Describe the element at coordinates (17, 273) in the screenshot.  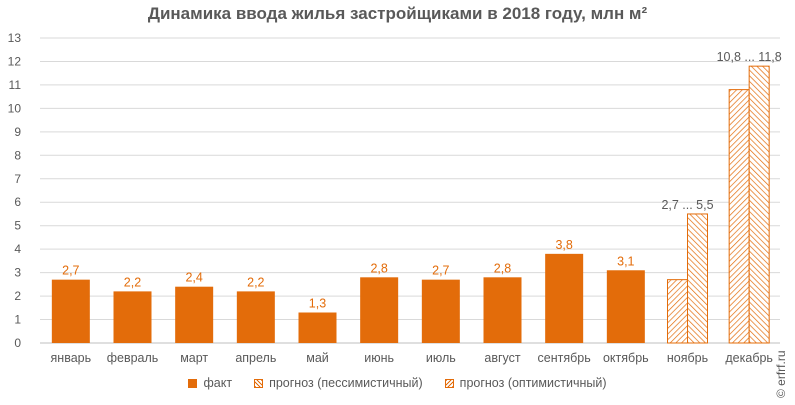
I see `y-tick-label: 3` at that location.